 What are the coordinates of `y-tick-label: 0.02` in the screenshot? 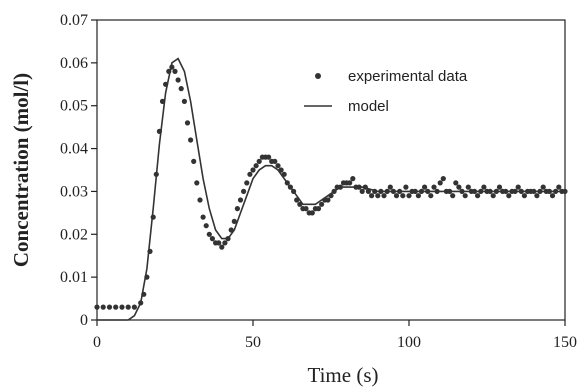 It's located at (74, 234).